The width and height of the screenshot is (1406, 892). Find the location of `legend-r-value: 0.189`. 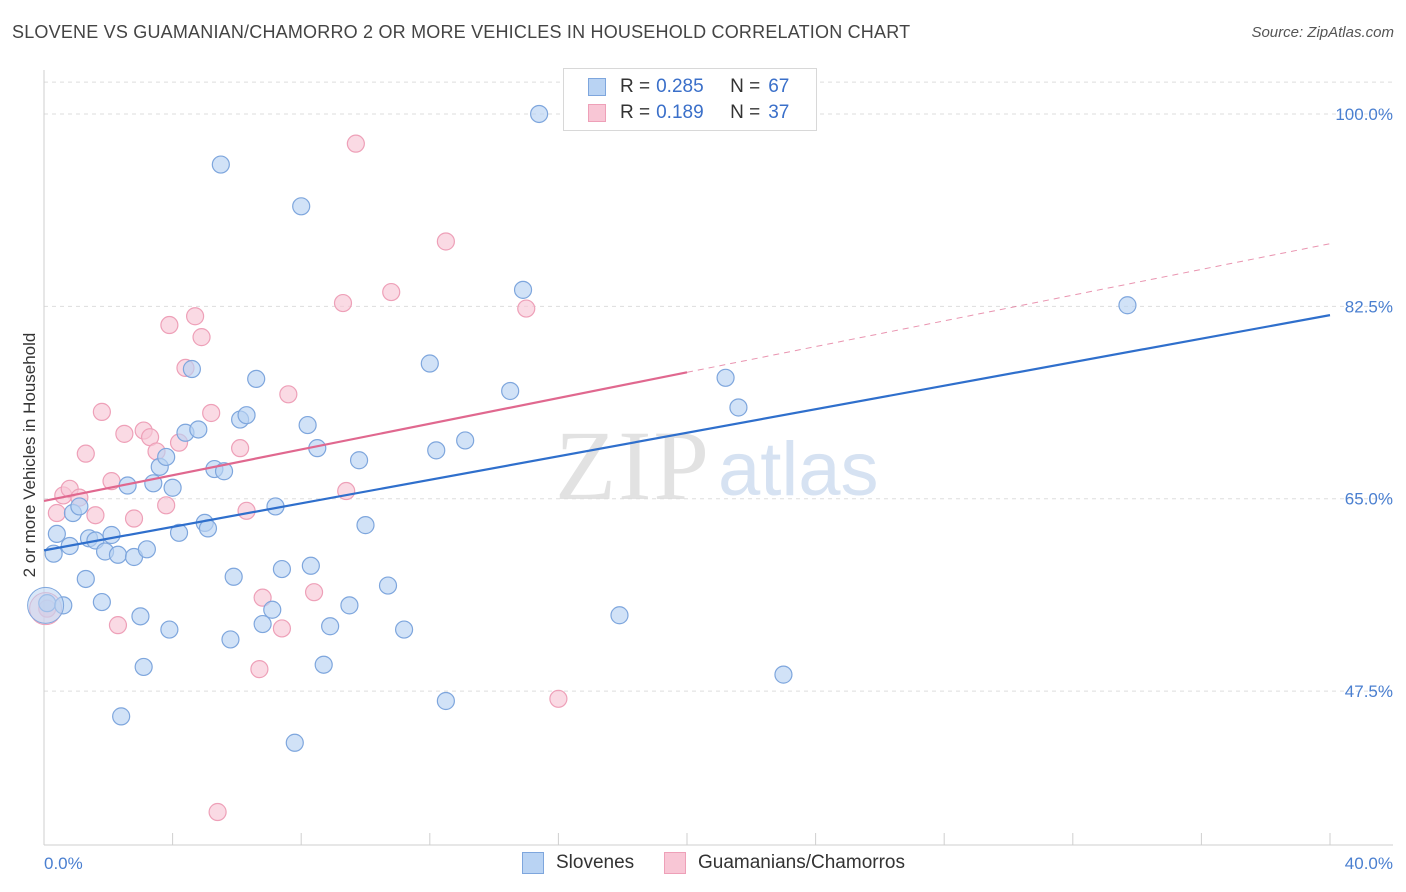

legend-r-value: 0.189 is located at coordinates (680, 112).